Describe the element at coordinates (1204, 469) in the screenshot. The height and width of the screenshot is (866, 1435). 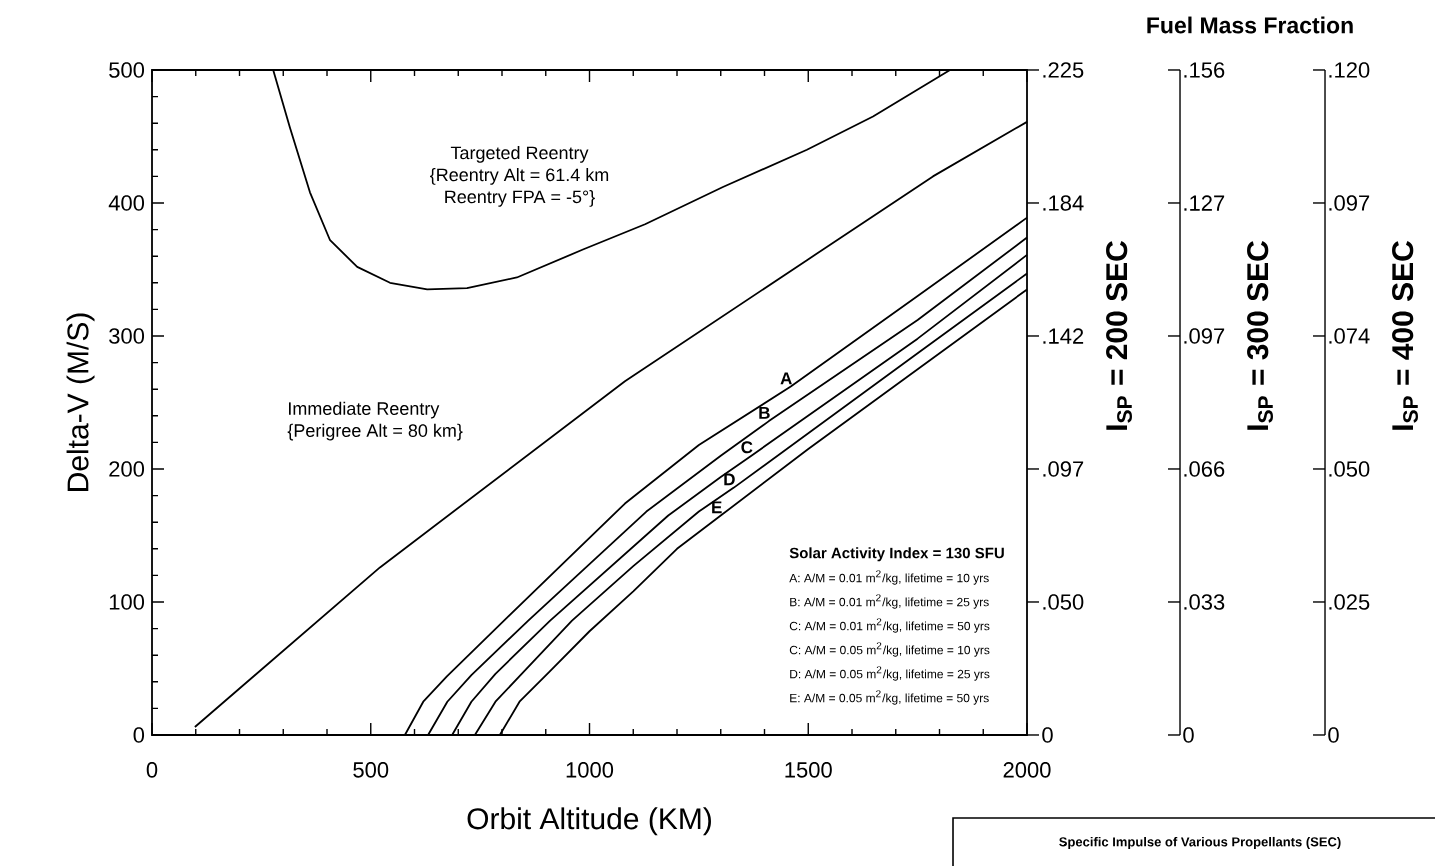
I see `text: .066` at that location.